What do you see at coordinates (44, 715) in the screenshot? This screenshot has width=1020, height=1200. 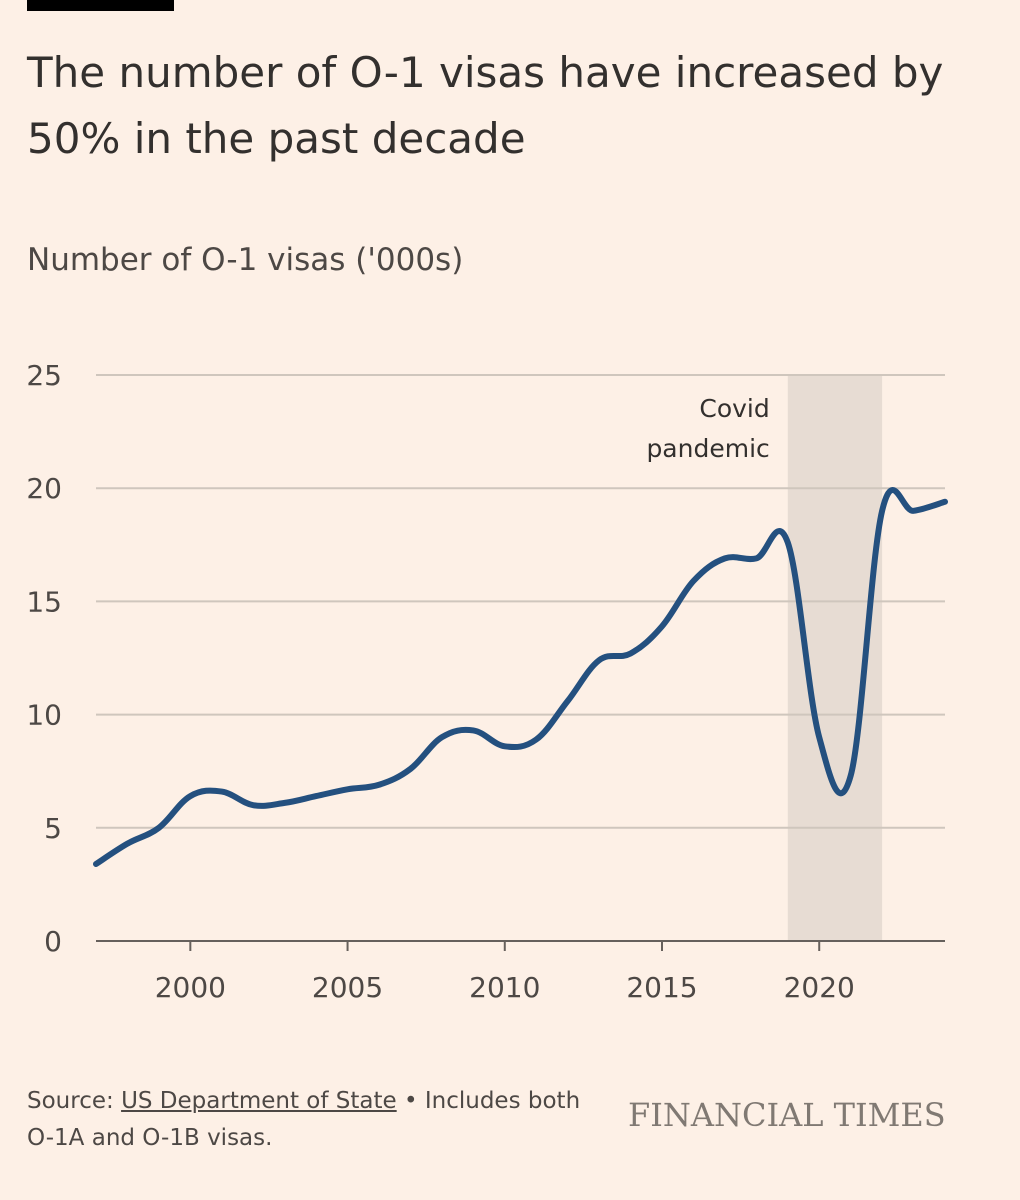 I see `y-tick-label: 10` at bounding box center [44, 715].